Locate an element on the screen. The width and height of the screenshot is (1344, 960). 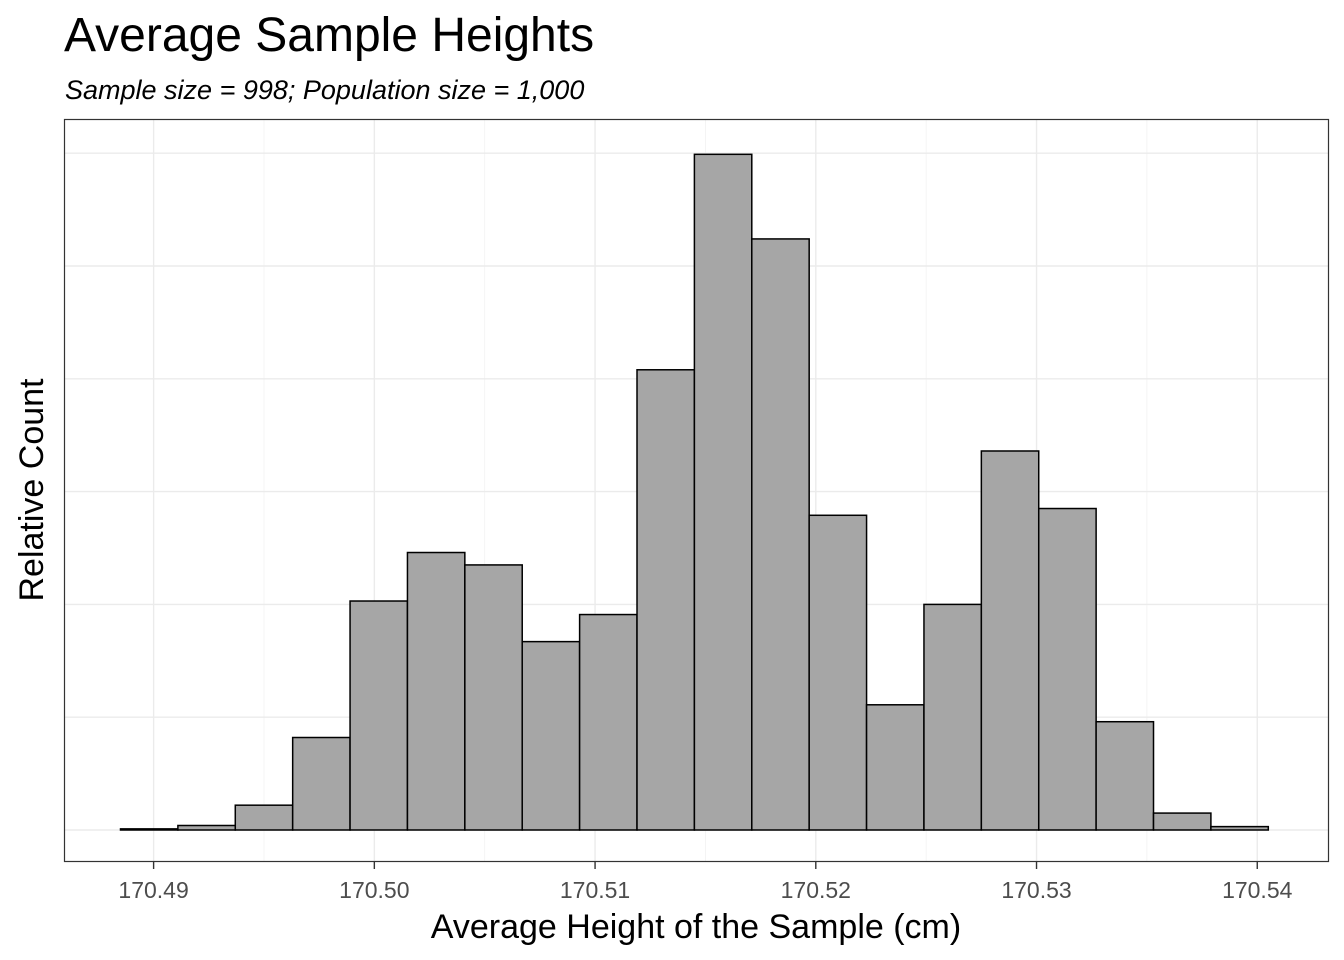
x-tick-label: 170.53 is located at coordinates (1036, 890).